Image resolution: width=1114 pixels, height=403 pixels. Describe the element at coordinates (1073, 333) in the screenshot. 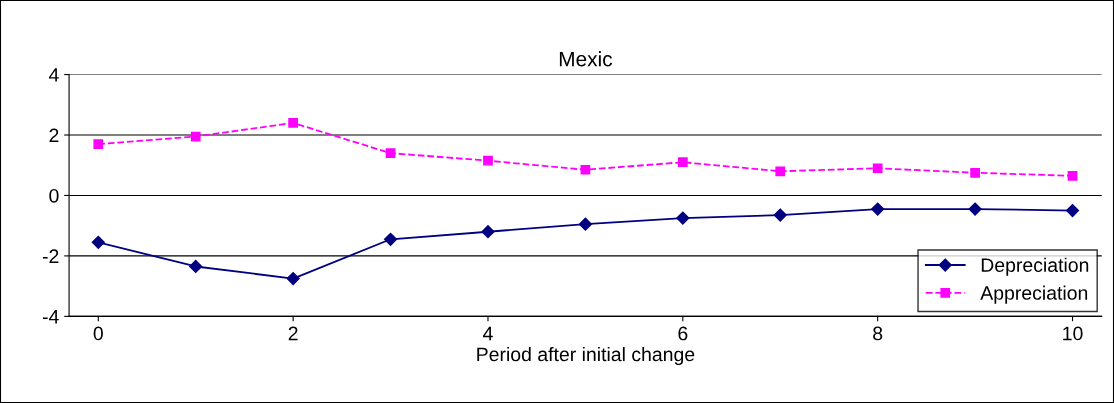

I see `x-tick-label: 10` at that location.